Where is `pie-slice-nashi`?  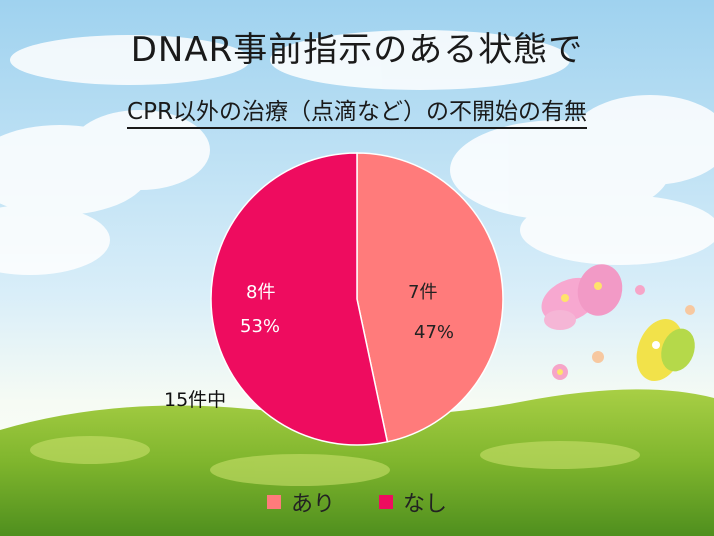
pie-slice-nashi is located at coordinates (299, 299).